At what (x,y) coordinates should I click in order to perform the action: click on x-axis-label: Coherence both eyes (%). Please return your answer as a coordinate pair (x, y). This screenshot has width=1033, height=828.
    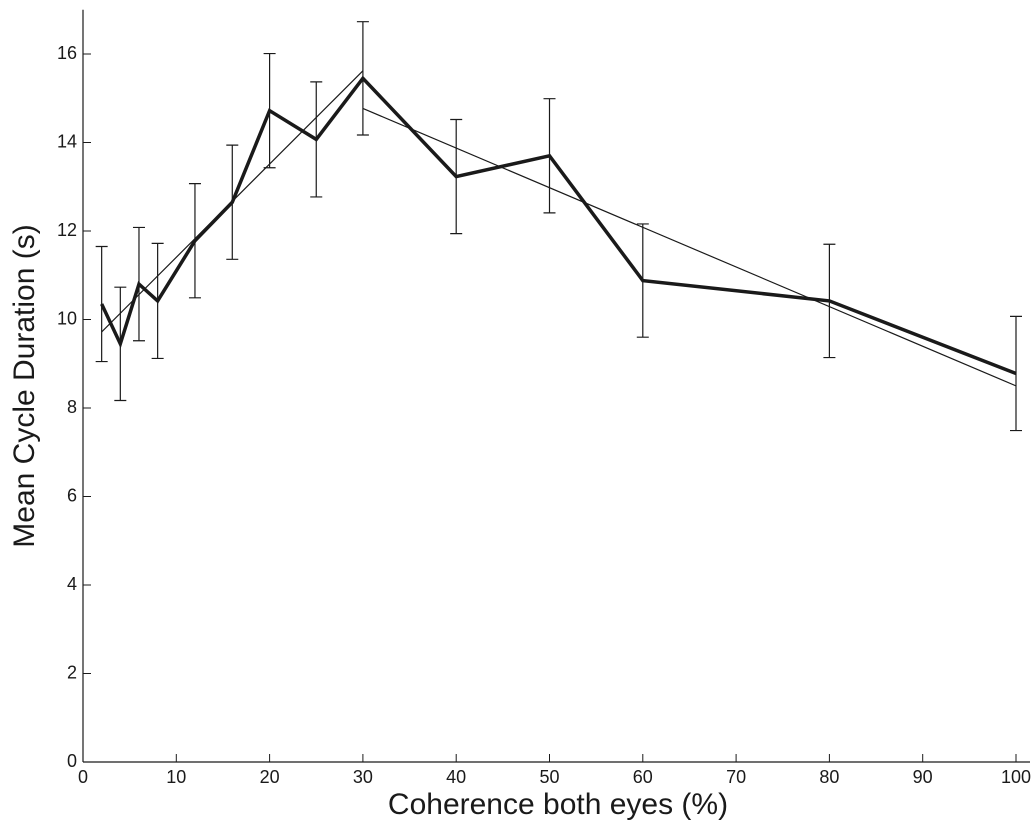
    Looking at the image, I should click on (558, 804).